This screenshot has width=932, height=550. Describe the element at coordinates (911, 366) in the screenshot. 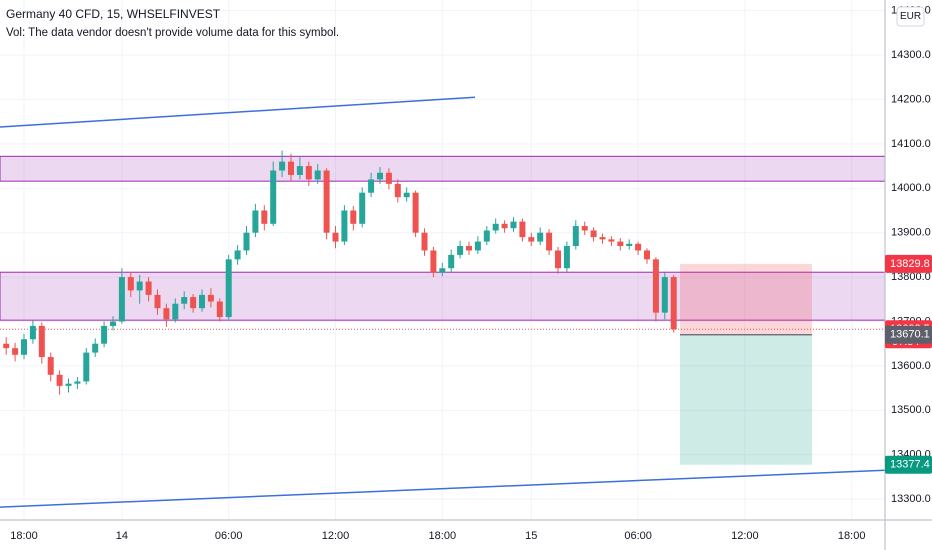

I see `y-tick-label: 13600.0` at that location.